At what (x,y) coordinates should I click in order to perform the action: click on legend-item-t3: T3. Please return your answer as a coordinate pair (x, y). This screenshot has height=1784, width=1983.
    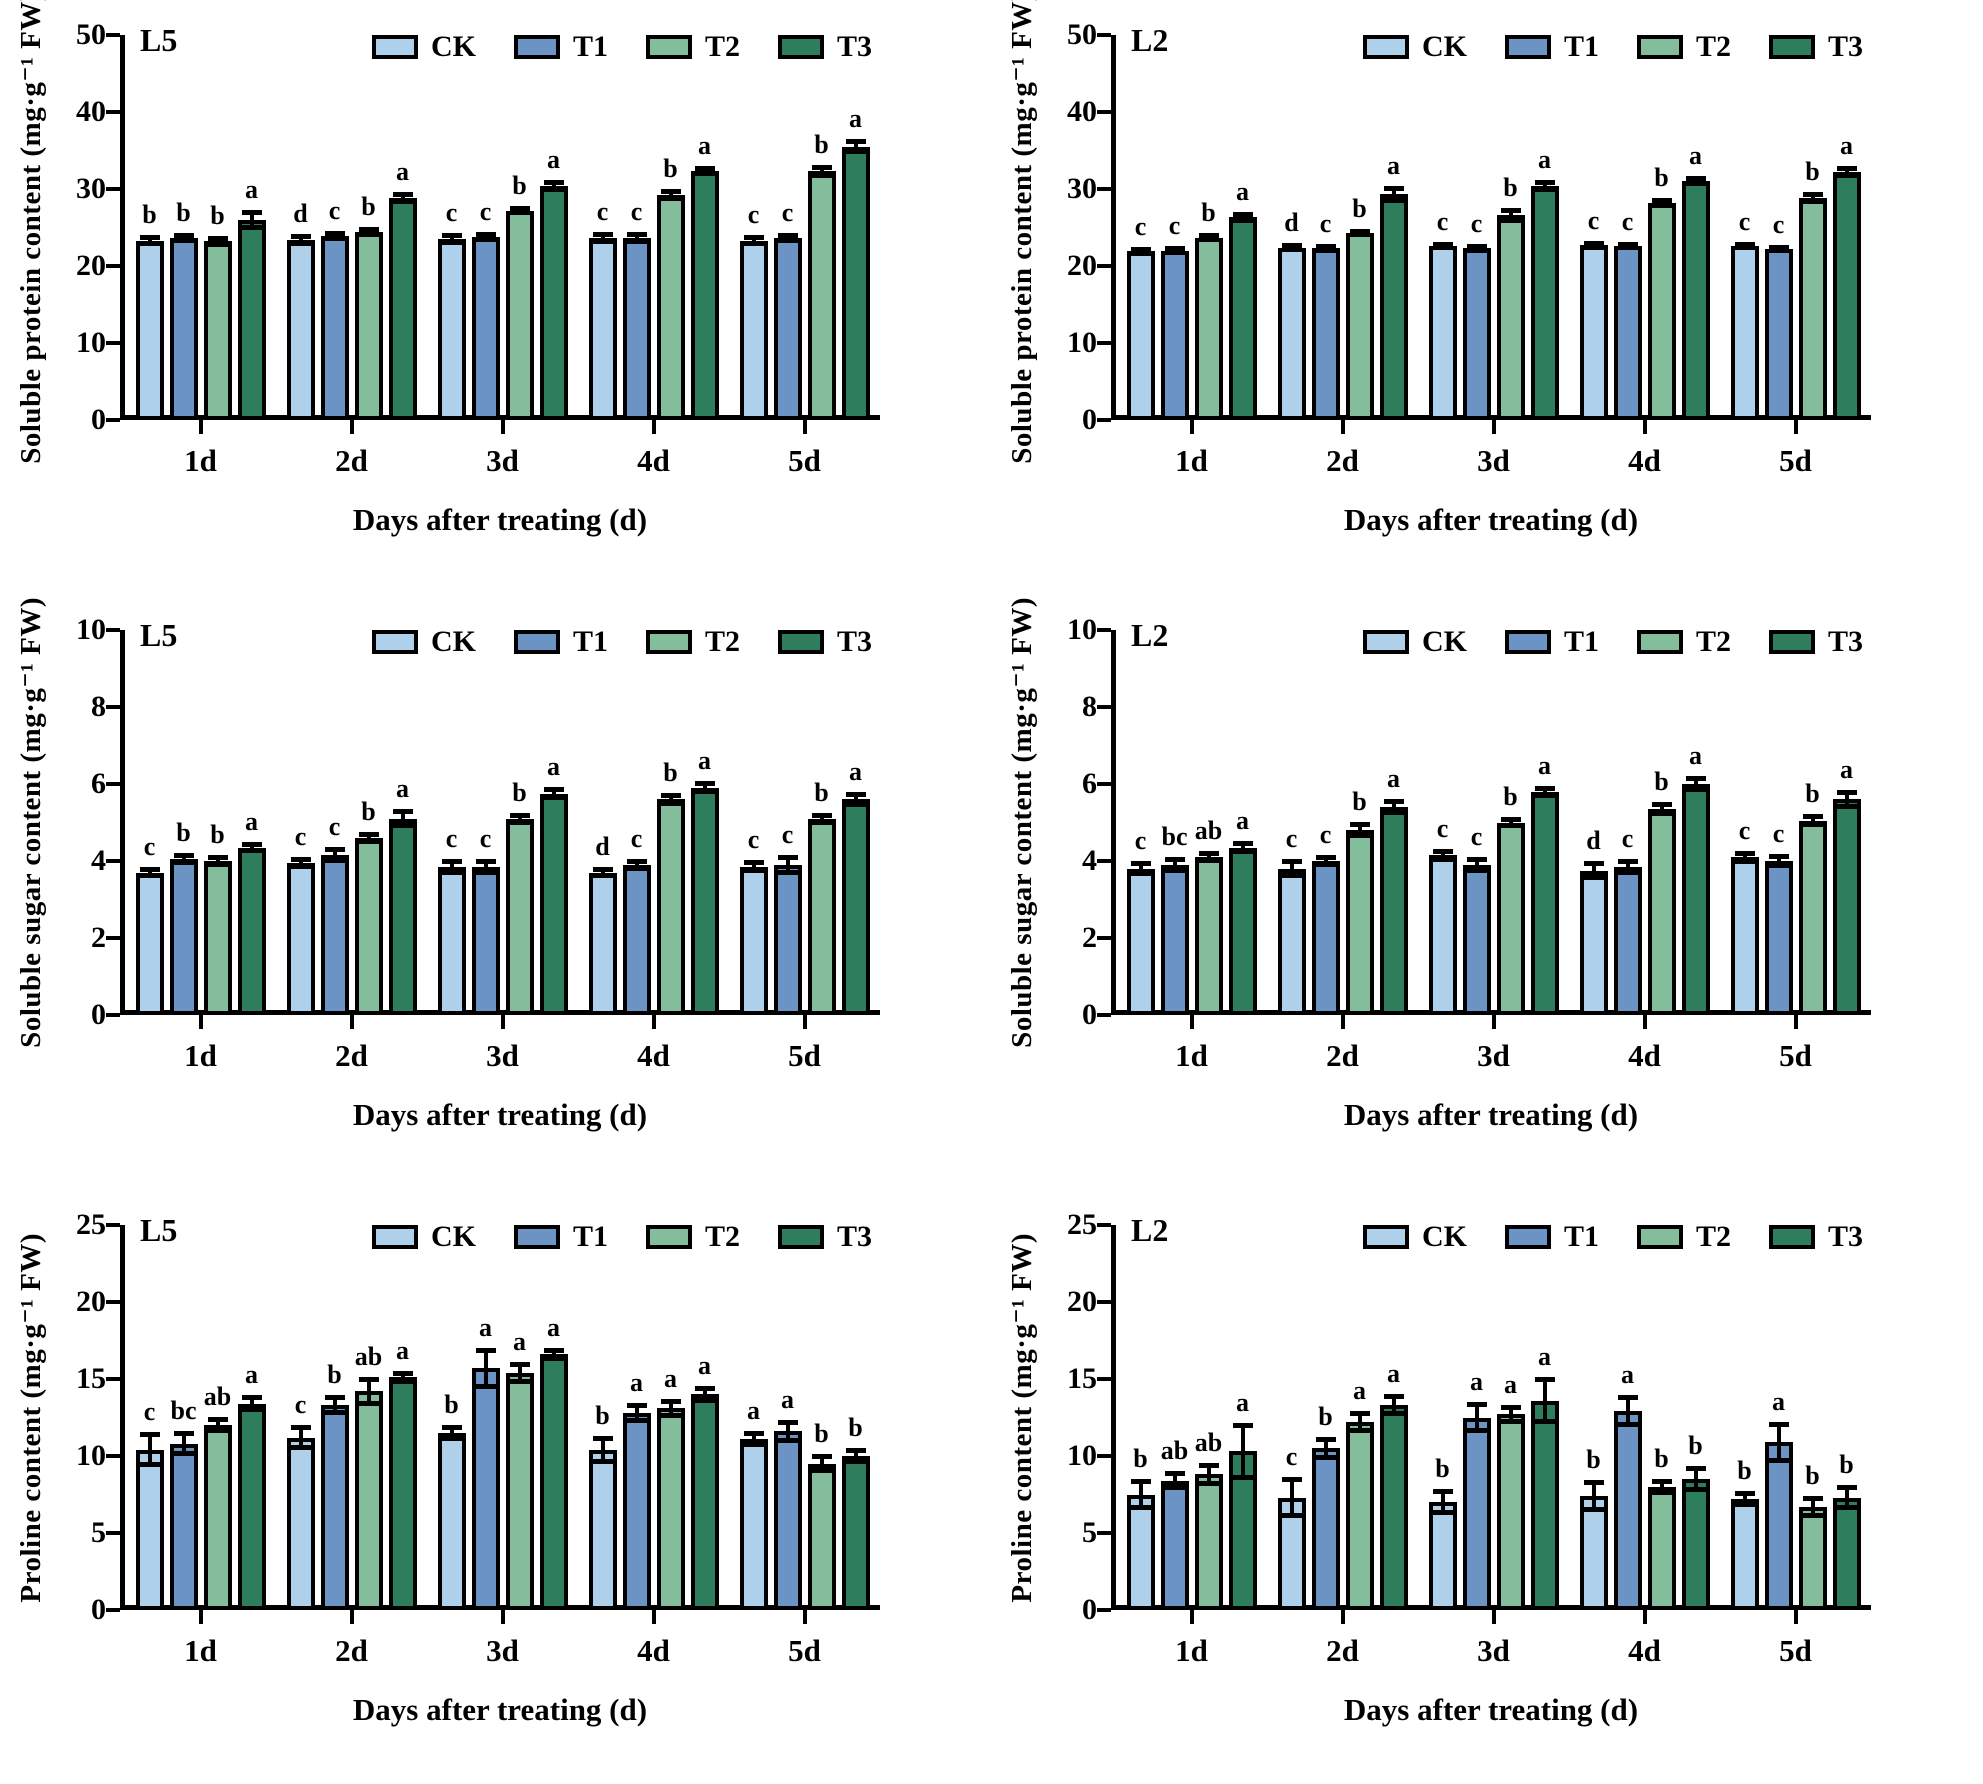
    Looking at the image, I should click on (1816, 642).